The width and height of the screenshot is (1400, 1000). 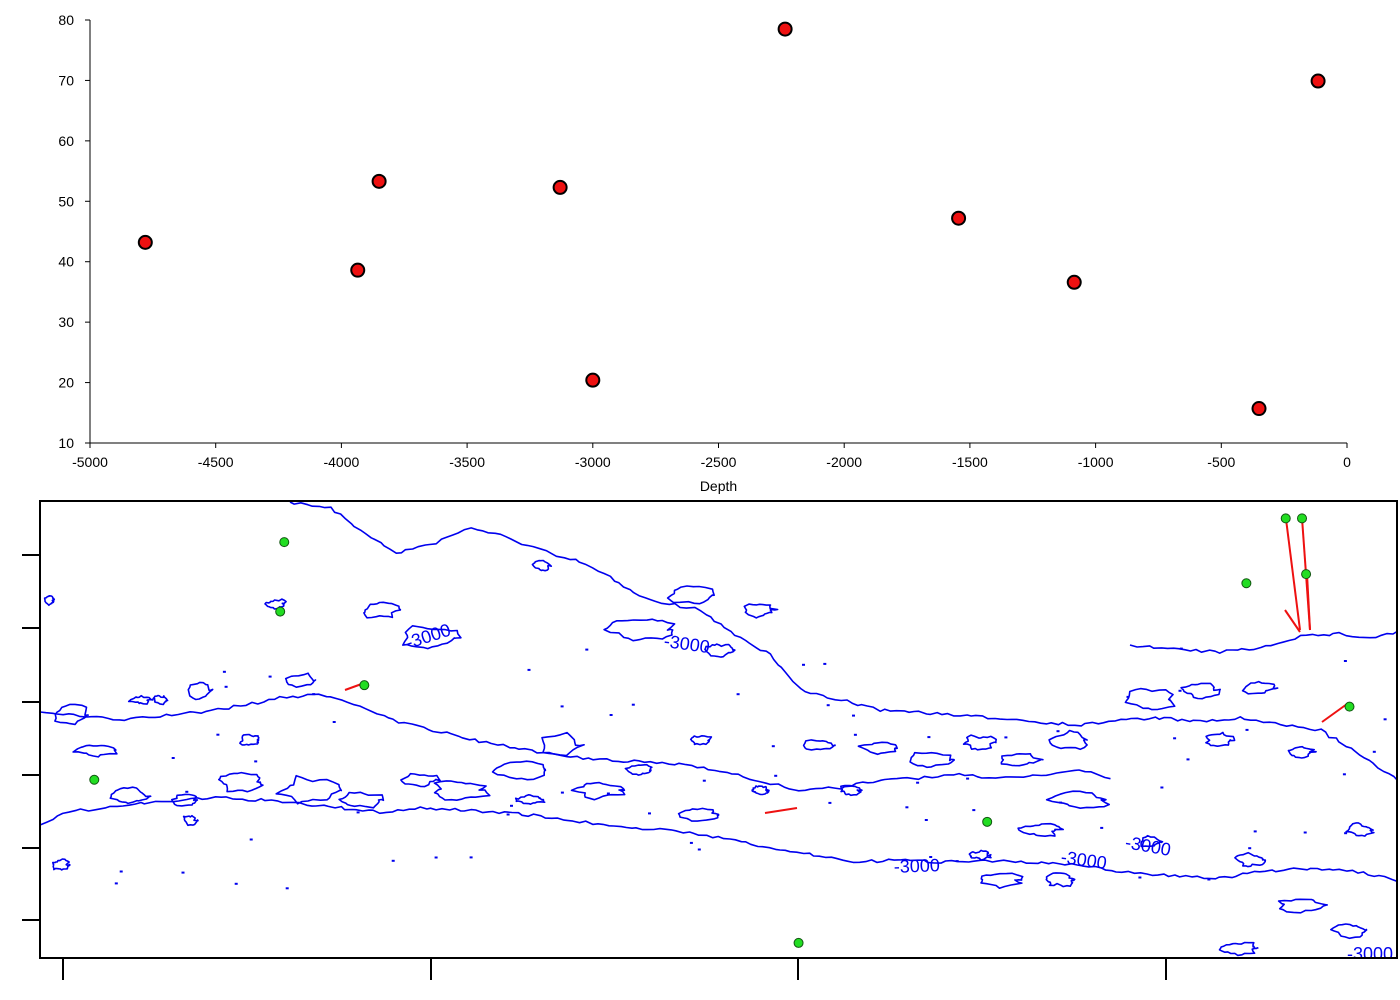 What do you see at coordinates (719, 462) in the screenshot?
I see `x-tick-label: -2500` at bounding box center [719, 462].